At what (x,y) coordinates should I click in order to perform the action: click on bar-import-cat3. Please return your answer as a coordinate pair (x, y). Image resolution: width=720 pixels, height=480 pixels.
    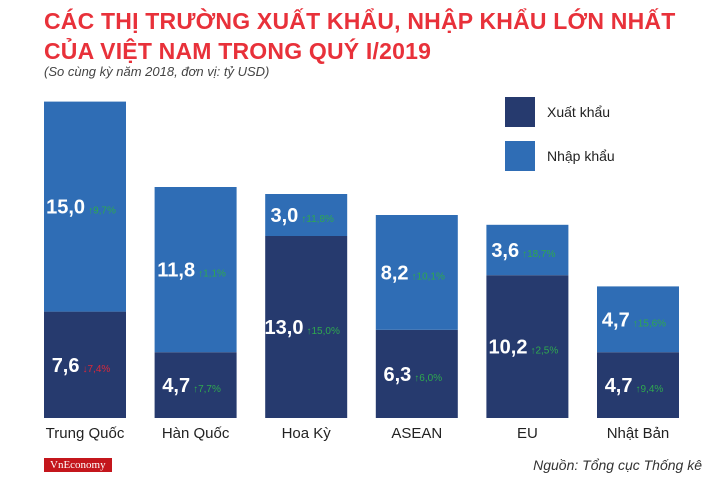
    Looking at the image, I should click on (416, 272).